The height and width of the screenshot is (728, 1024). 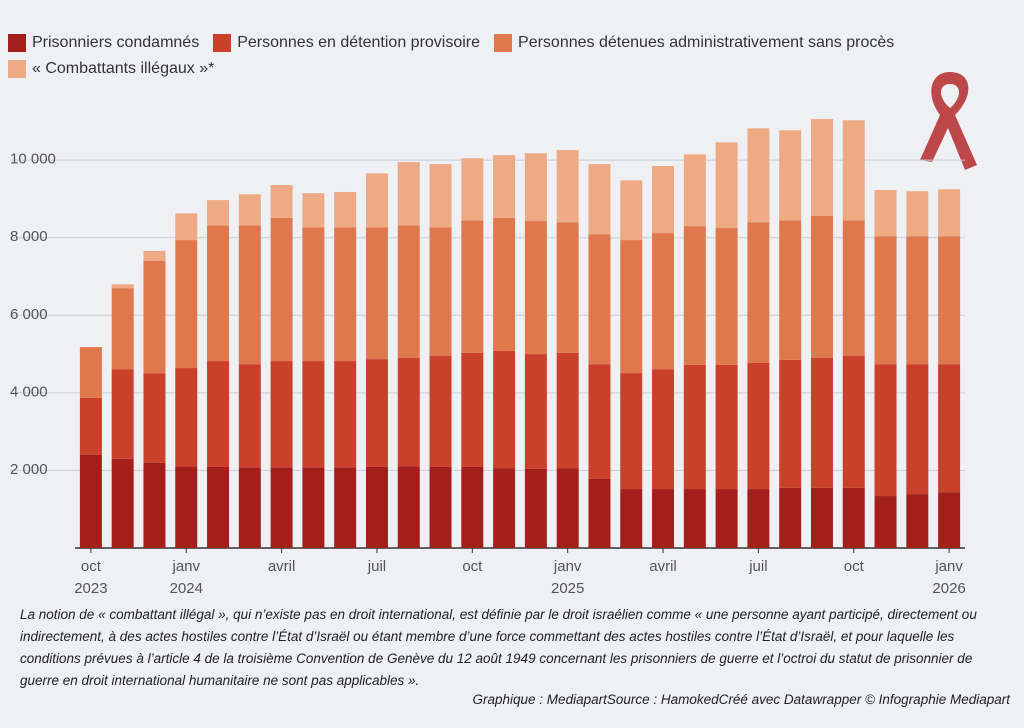 What do you see at coordinates (186, 577) in the screenshot?
I see `x-tick-label: janv 2024` at bounding box center [186, 577].